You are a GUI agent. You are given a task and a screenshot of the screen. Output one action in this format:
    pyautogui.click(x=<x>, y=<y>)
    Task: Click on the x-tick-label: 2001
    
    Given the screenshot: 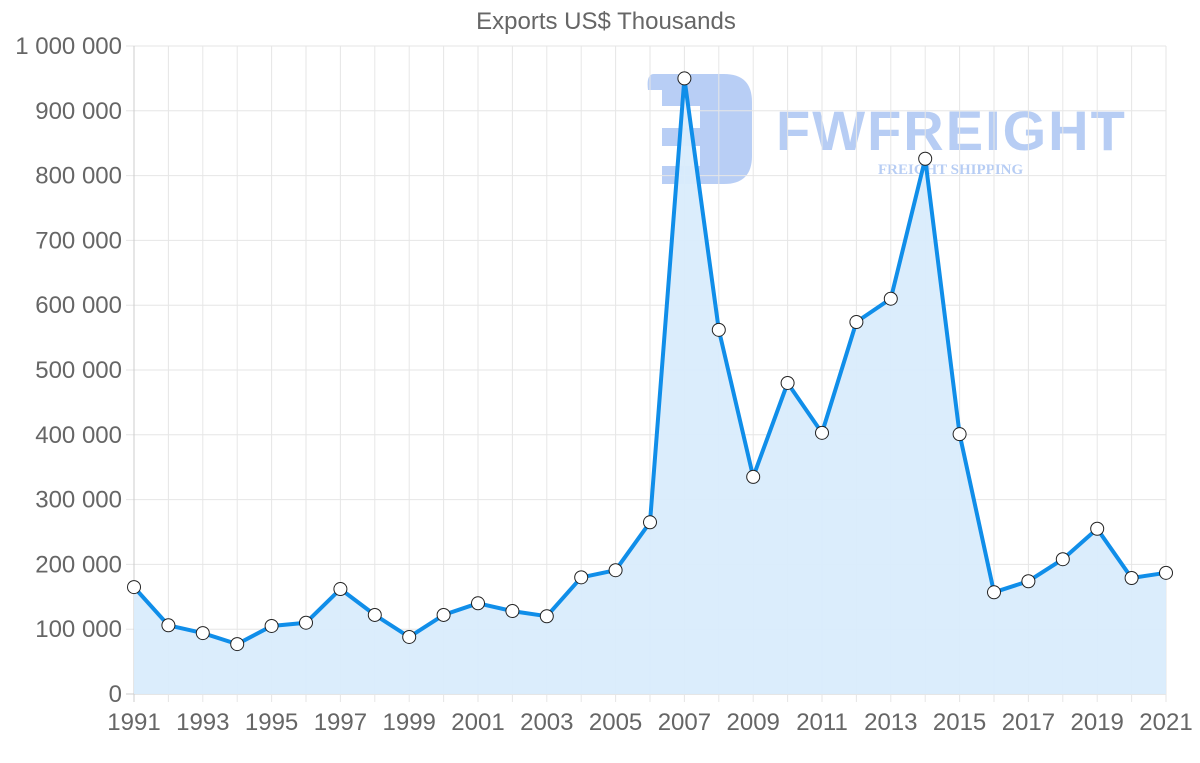 What is the action you would take?
    pyautogui.click(x=477, y=722)
    